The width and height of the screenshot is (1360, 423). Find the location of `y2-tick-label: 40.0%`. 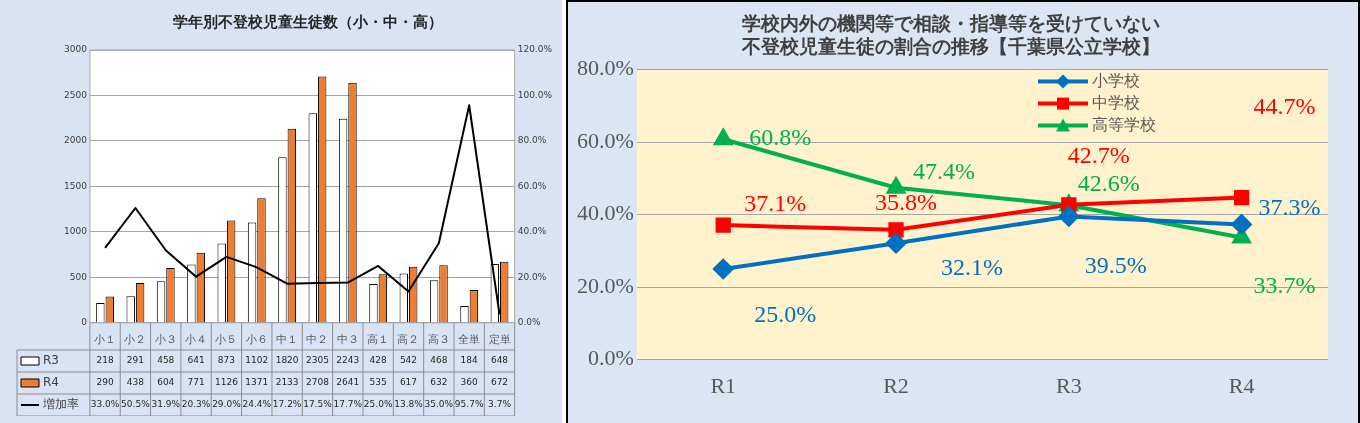

y2-tick-label: 40.0% is located at coordinates (532, 231).